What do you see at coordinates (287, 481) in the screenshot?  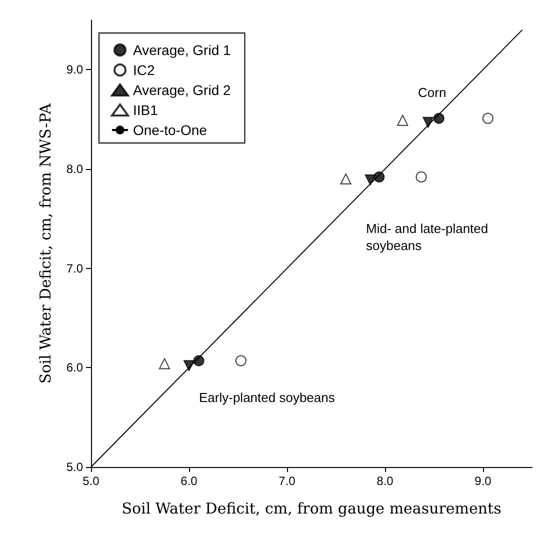 I see `x-tick-label: 7.0` at bounding box center [287, 481].